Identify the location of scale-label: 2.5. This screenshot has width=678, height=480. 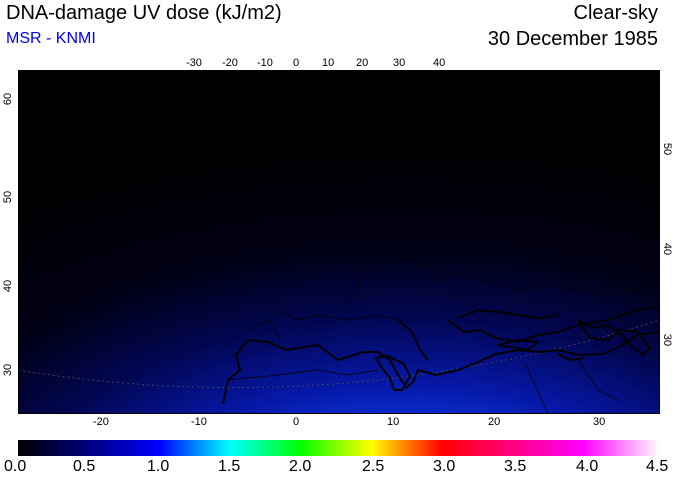
(373, 466).